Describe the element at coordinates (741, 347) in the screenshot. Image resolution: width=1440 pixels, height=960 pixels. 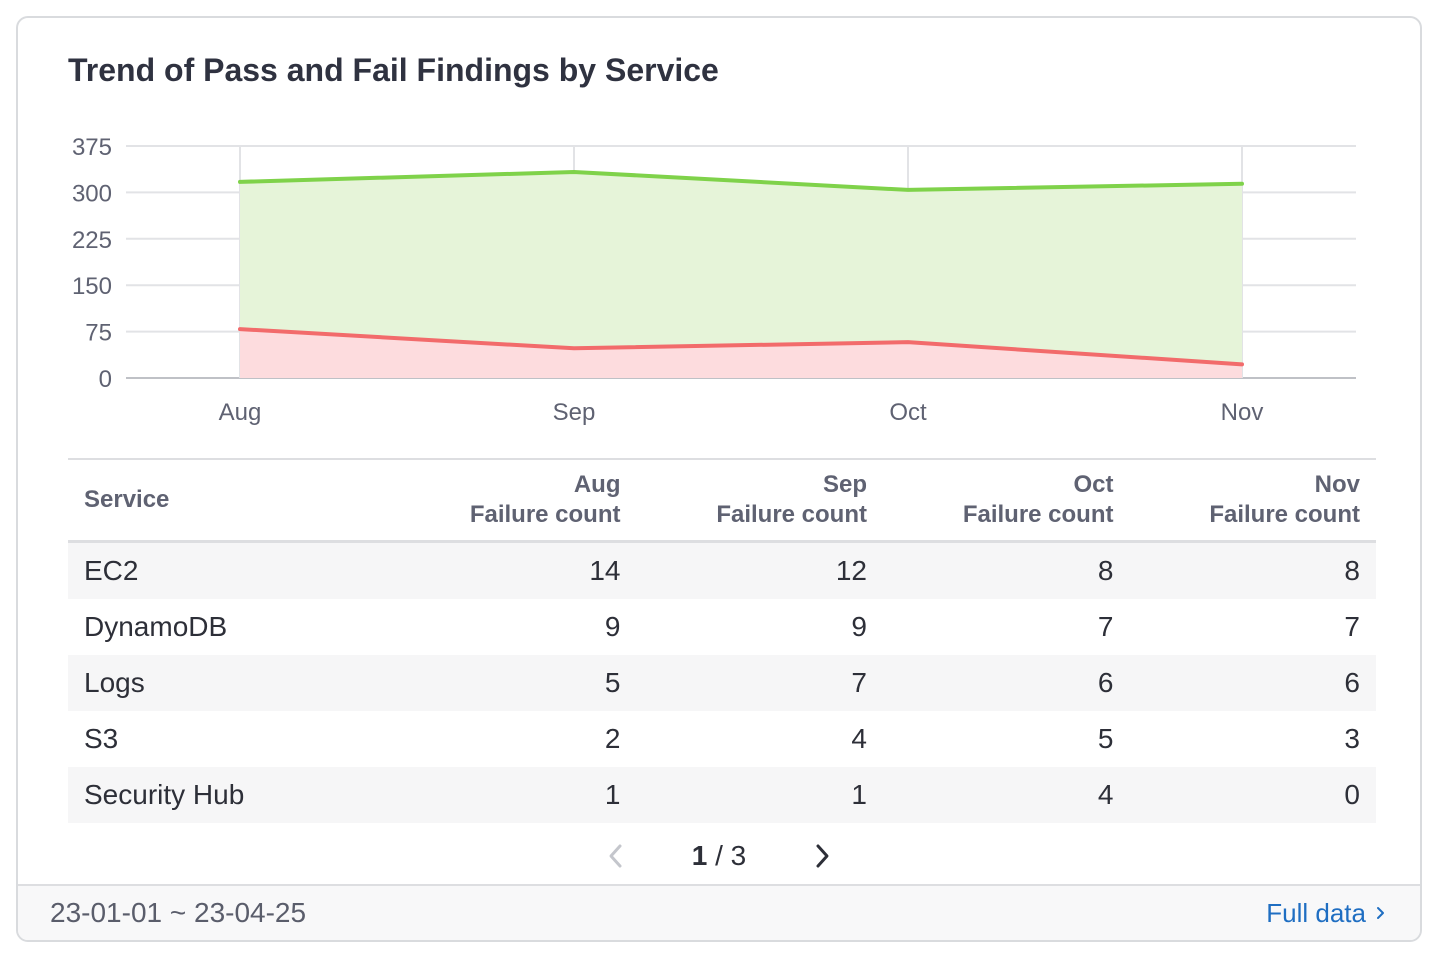
I see `fail-series-line` at that location.